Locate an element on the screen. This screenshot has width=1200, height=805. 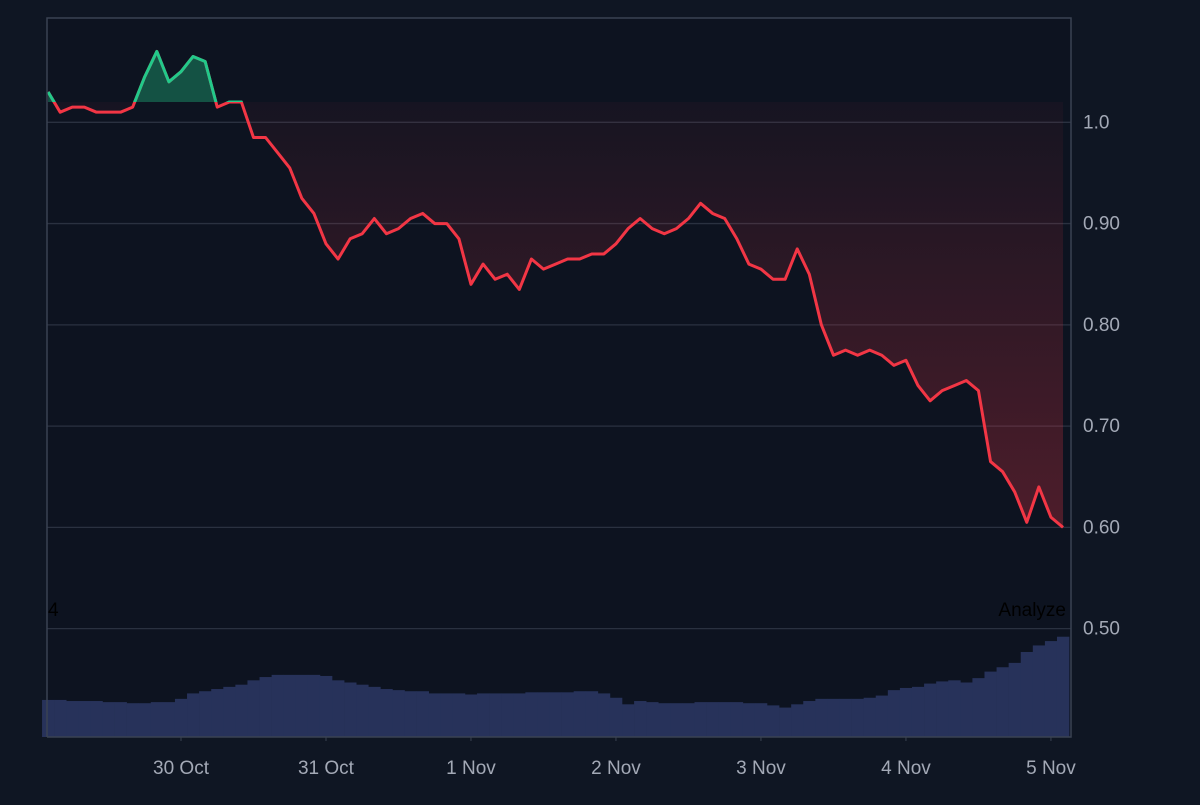
analyze-label: Analyze is located at coordinates (1032, 610).